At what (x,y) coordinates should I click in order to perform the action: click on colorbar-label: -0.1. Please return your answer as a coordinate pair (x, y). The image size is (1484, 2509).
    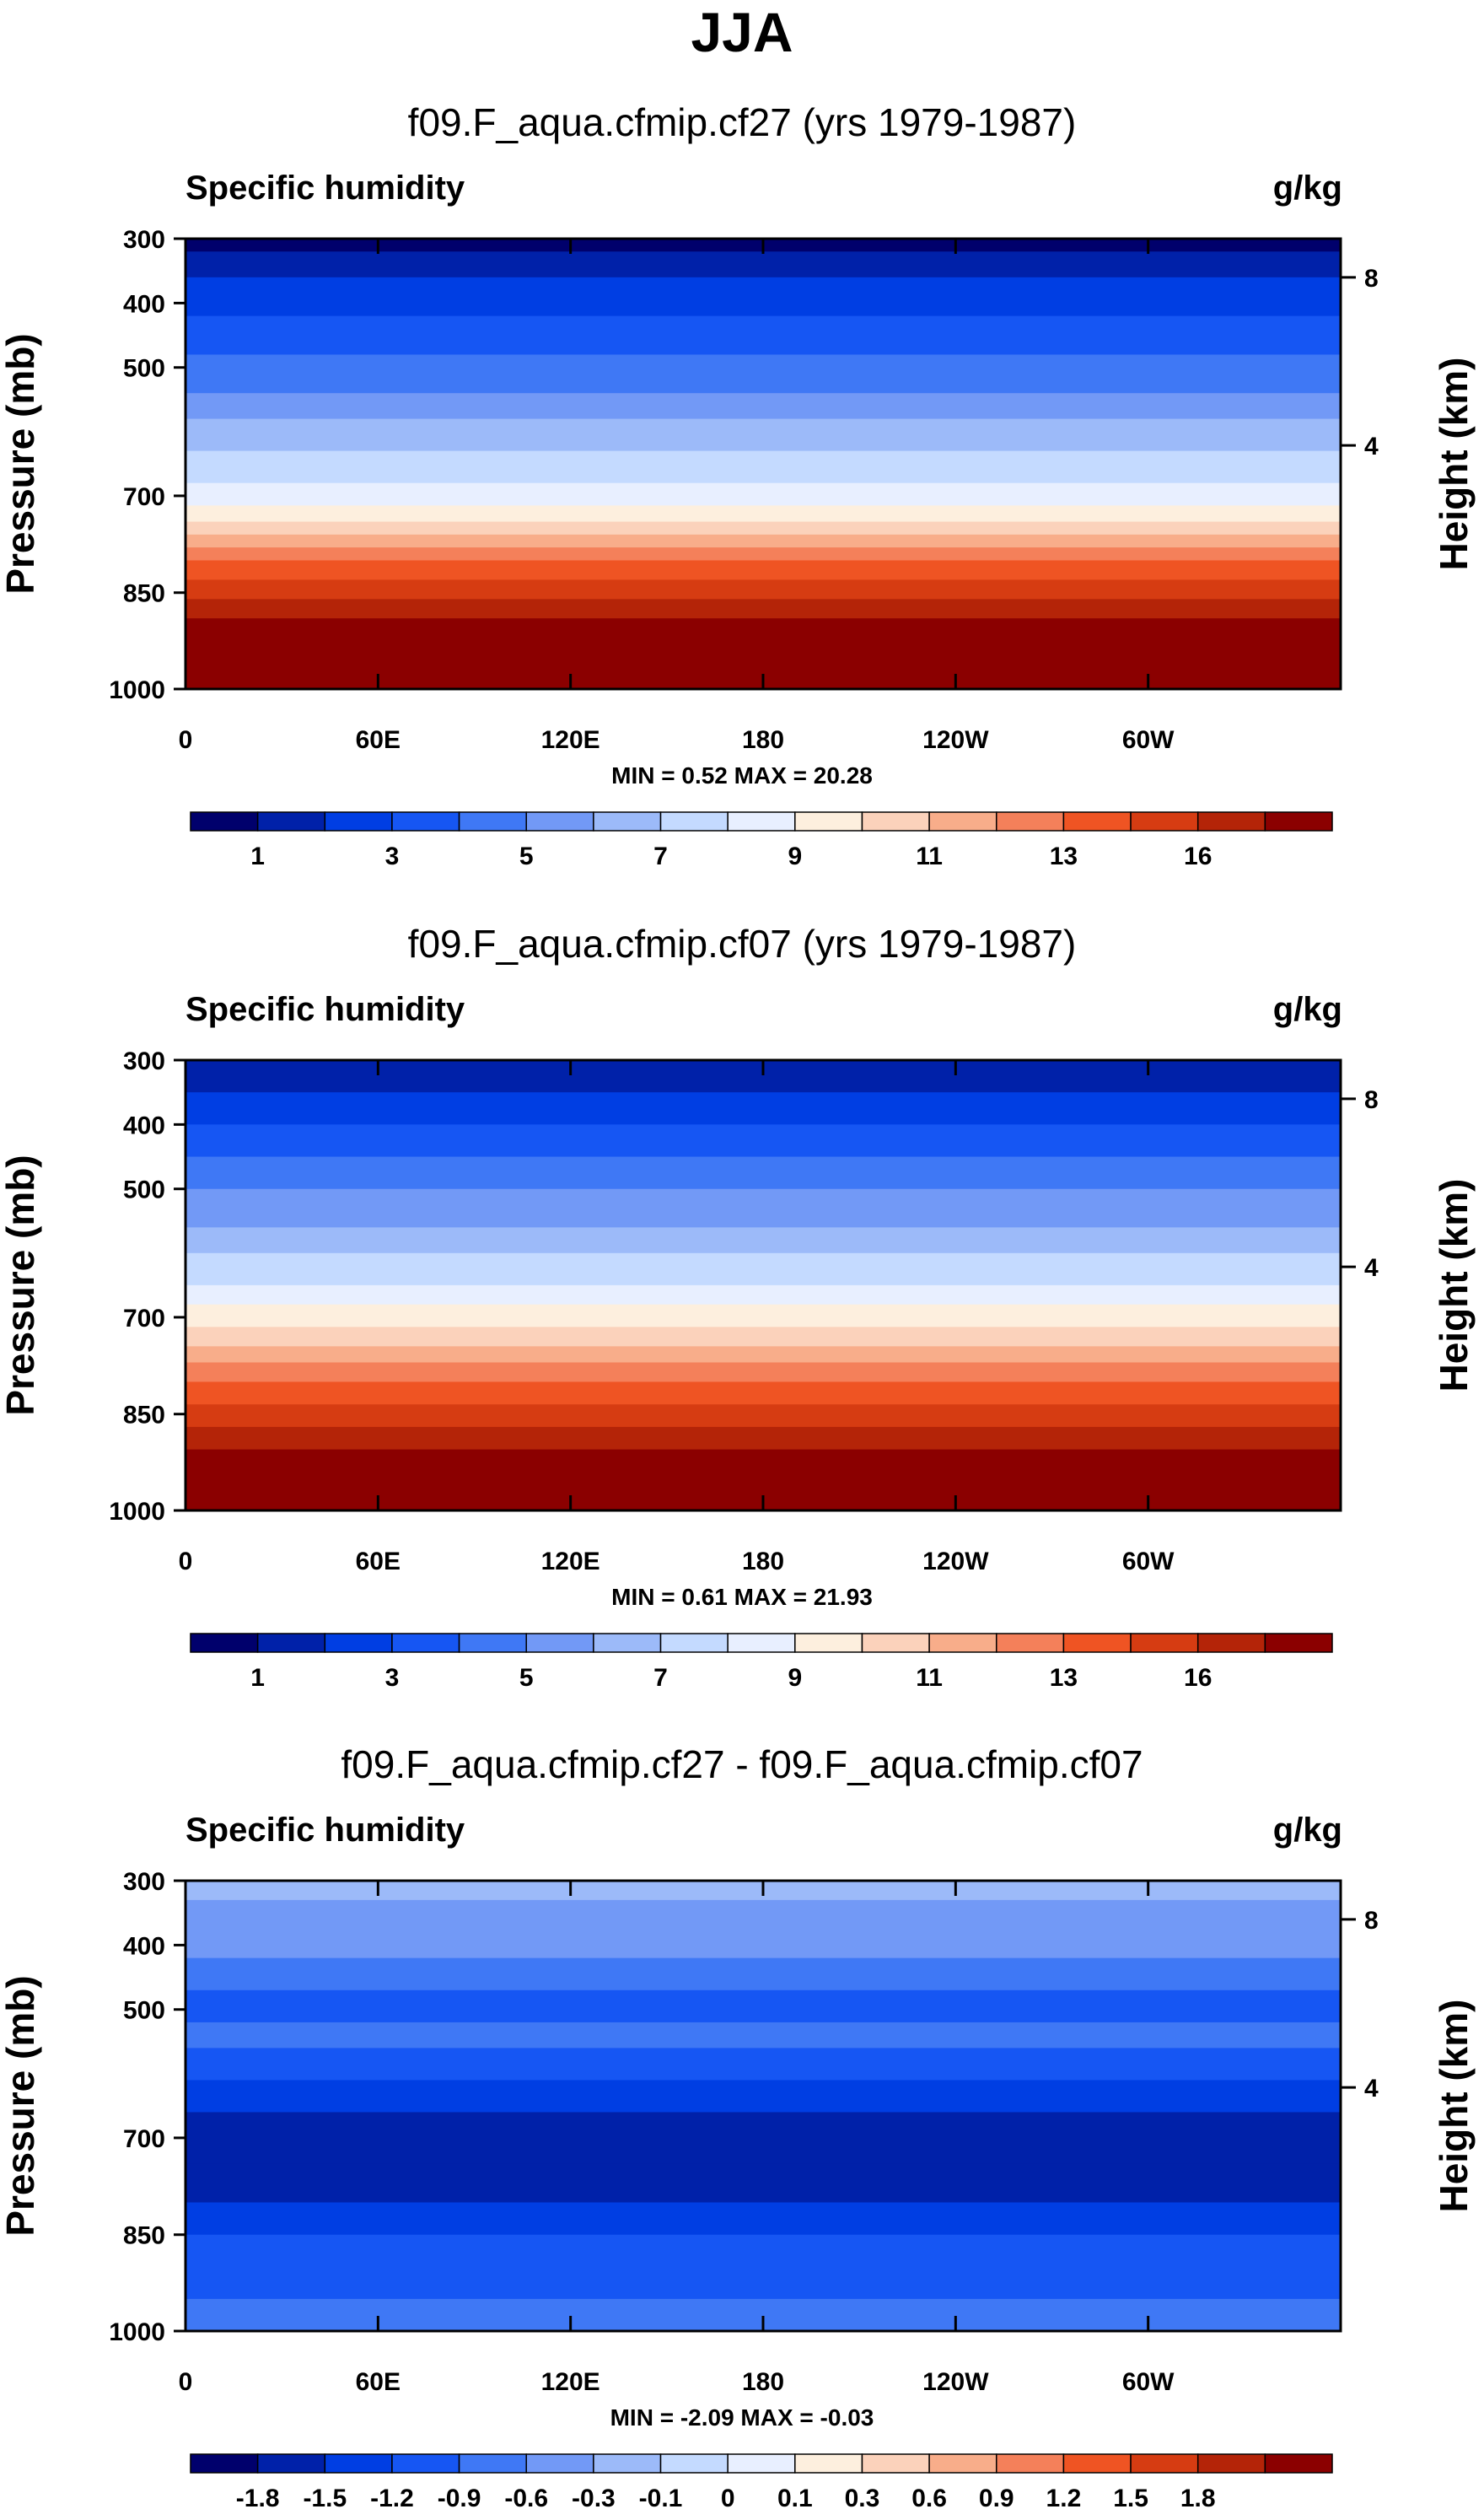
    Looking at the image, I should click on (661, 2497).